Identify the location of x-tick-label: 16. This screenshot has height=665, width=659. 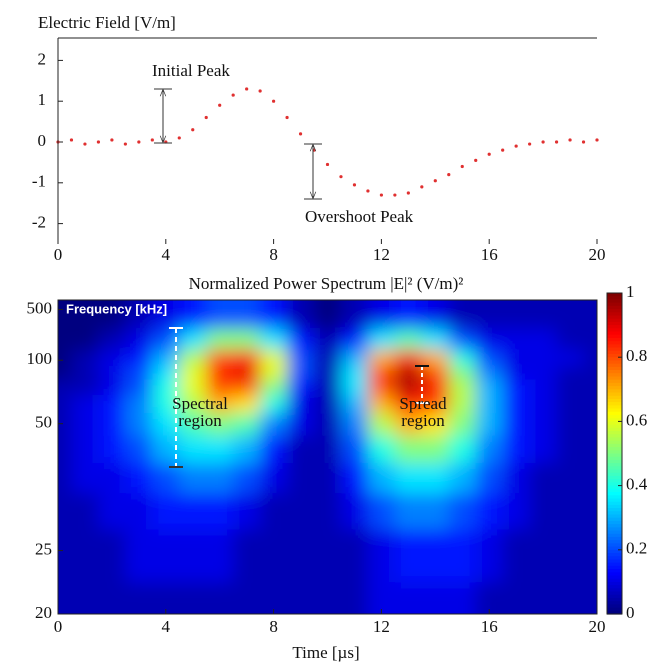
(489, 254).